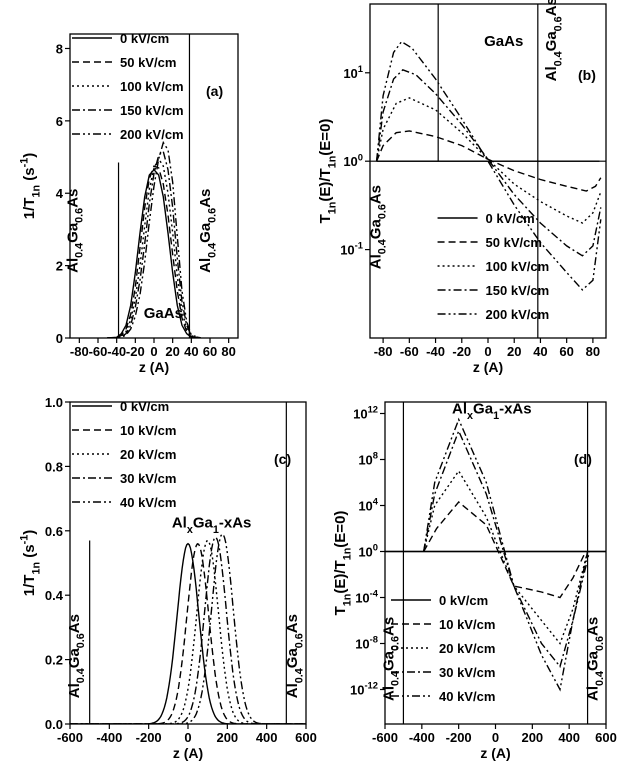 The height and width of the screenshot is (773, 621). I want to click on y-tick-label: 10⁻⁴, so click(367, 597).